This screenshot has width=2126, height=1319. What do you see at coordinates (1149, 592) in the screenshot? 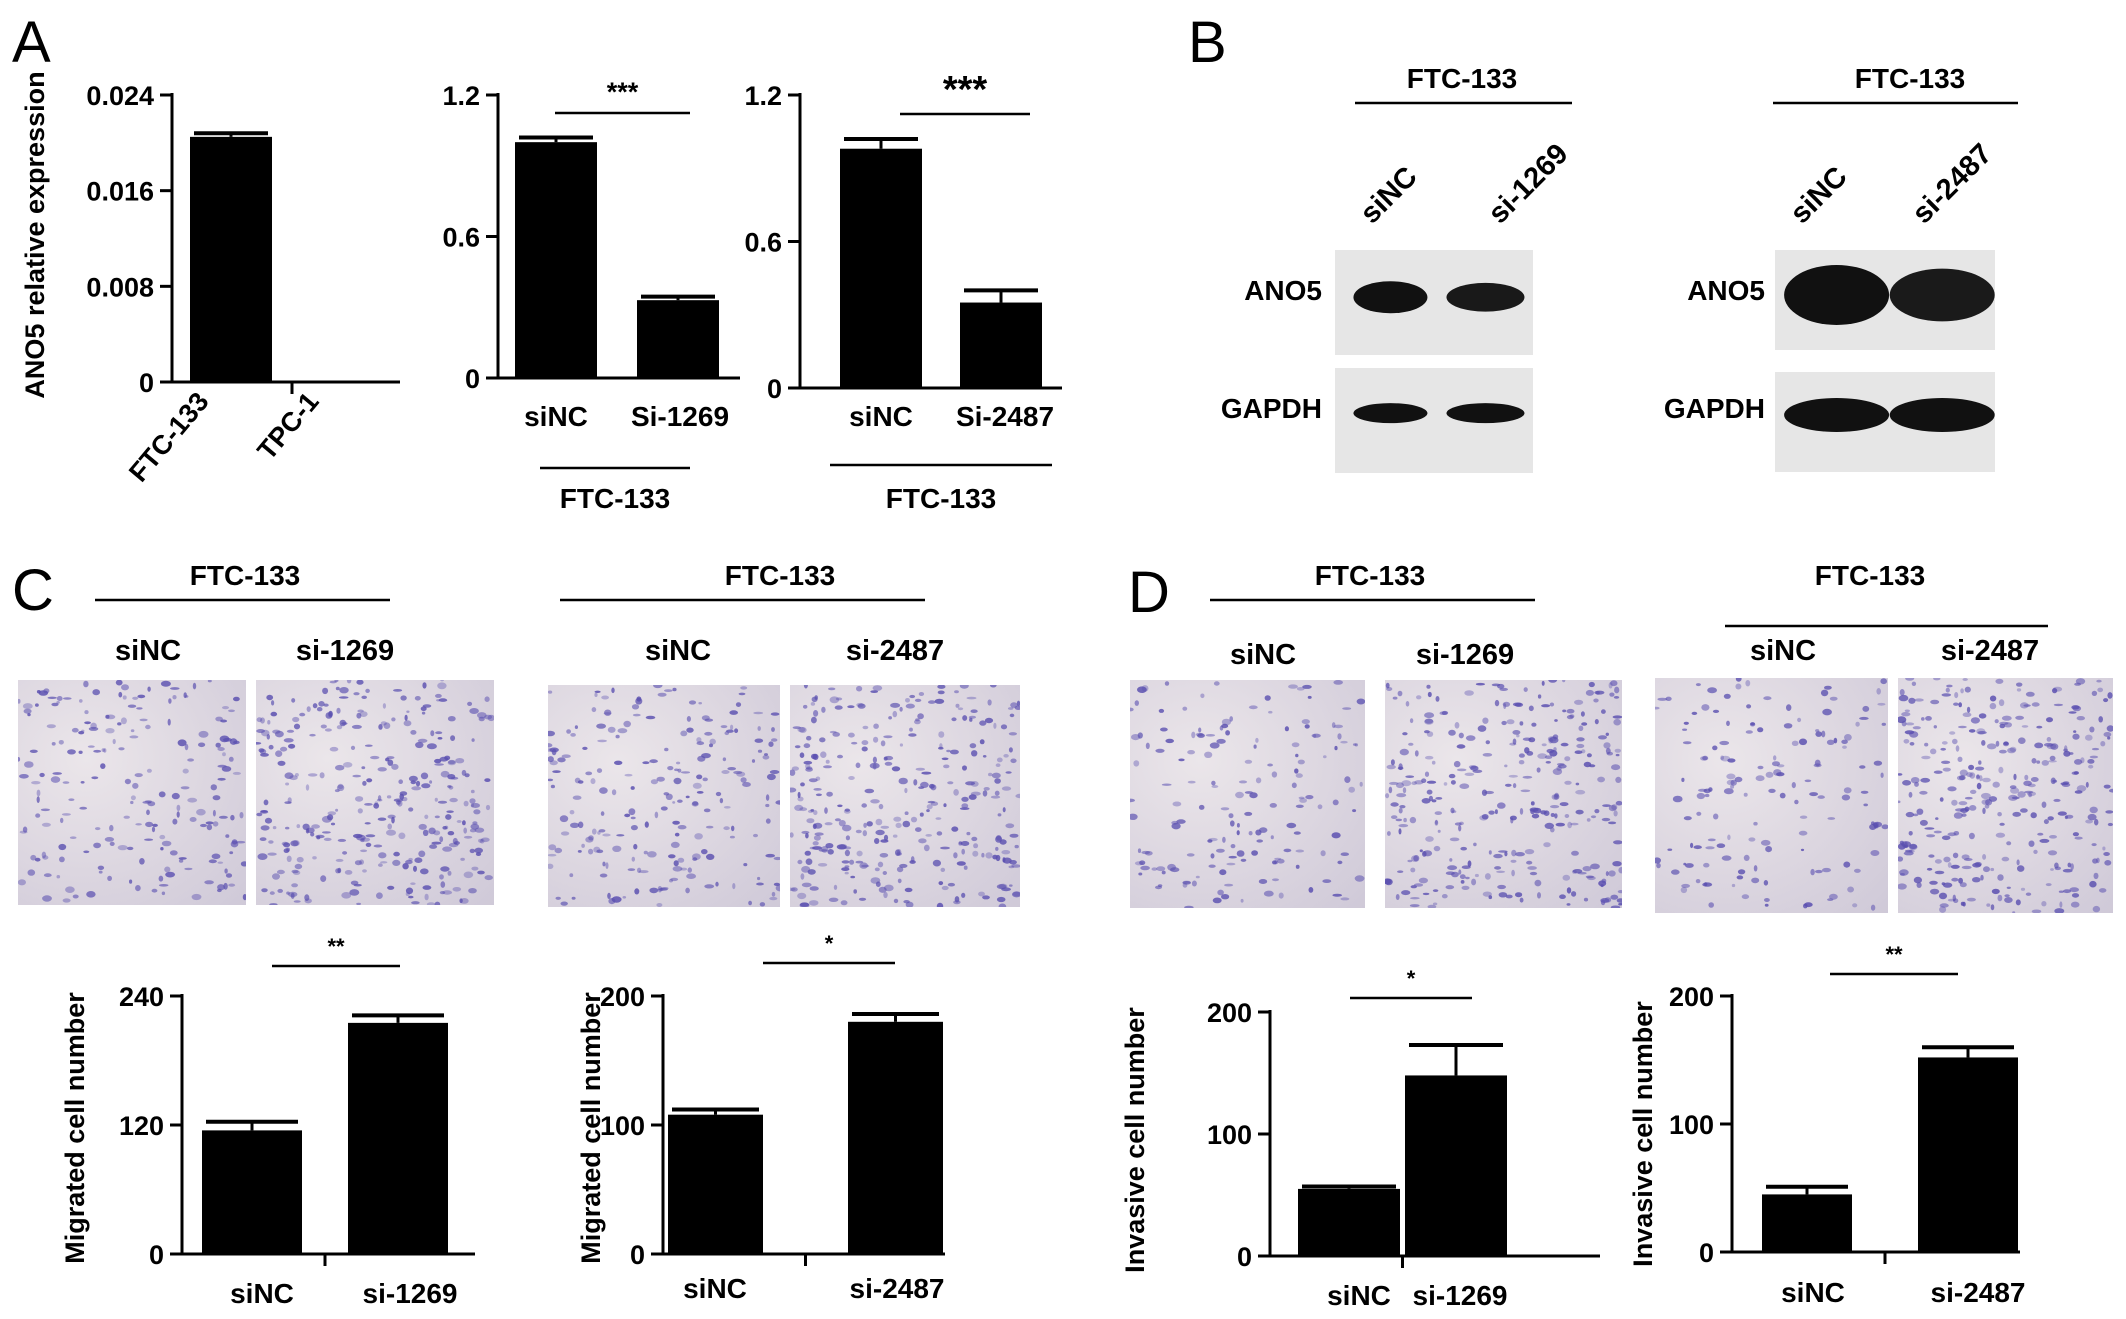
I see `panel-label-d: D` at bounding box center [1149, 592].